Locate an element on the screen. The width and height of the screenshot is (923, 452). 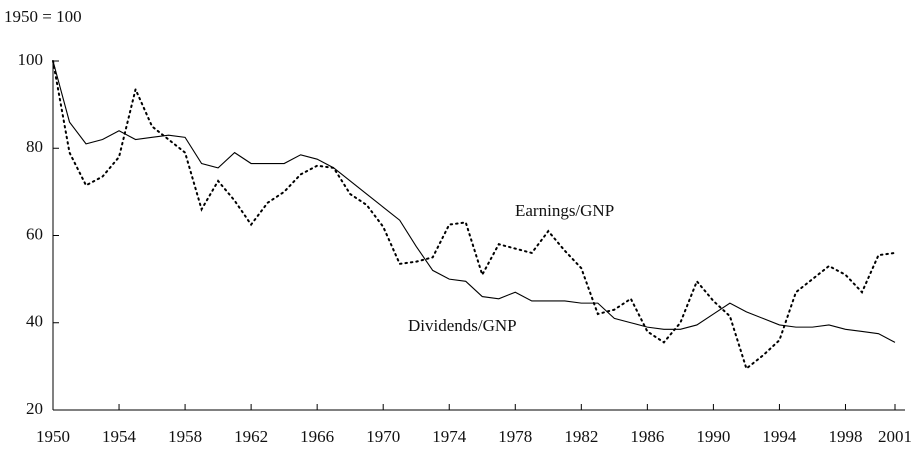
x-tick-label: 2001 is located at coordinates (895, 436).